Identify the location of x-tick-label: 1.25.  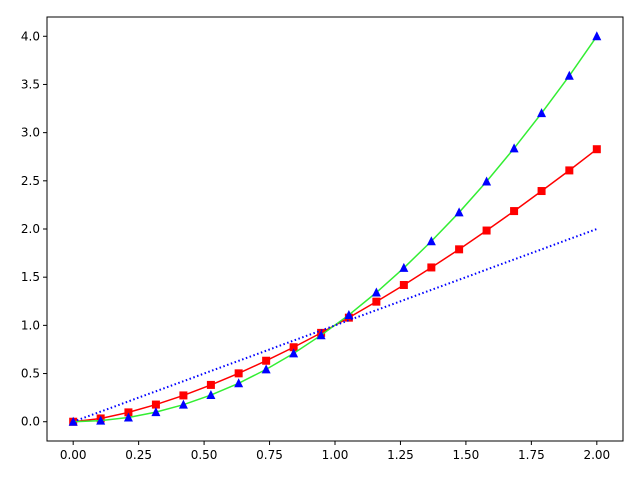
(400, 455).